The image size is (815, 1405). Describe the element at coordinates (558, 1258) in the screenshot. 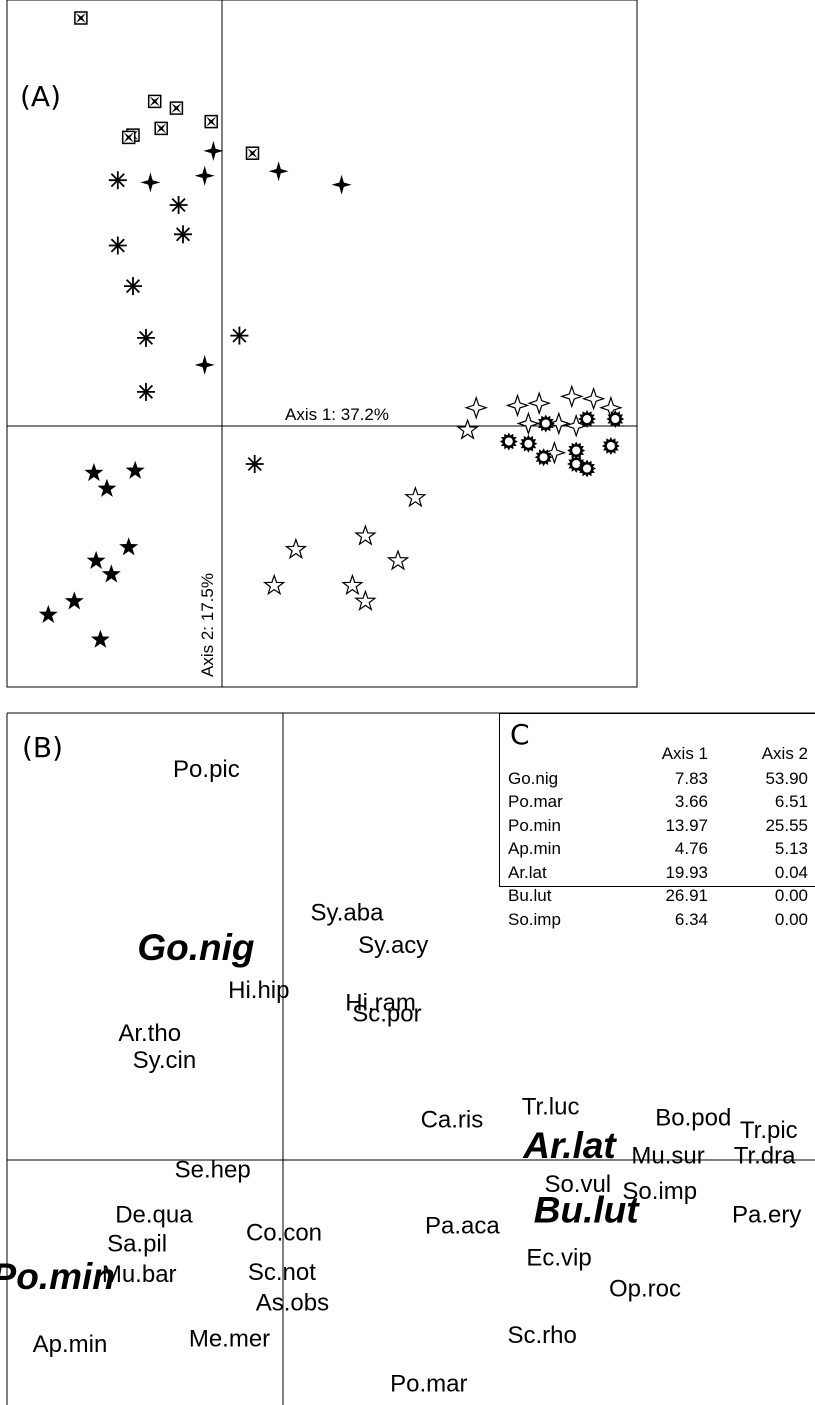

I see `species-label: Ec.vip` at that location.